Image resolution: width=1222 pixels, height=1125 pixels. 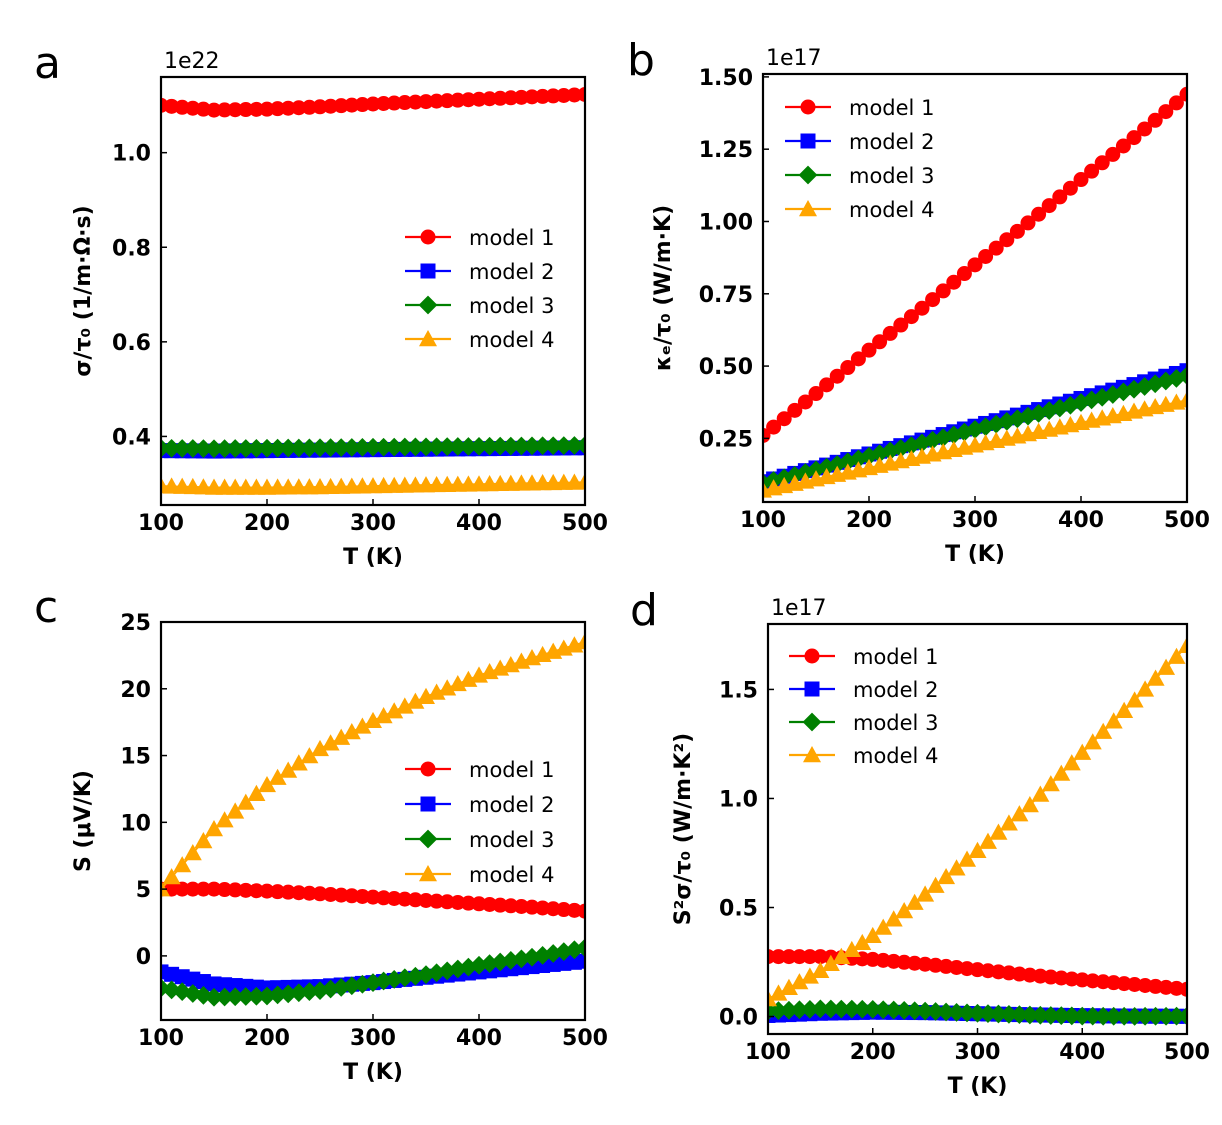 I want to click on y-tick-label: 10, so click(x=135, y=823).